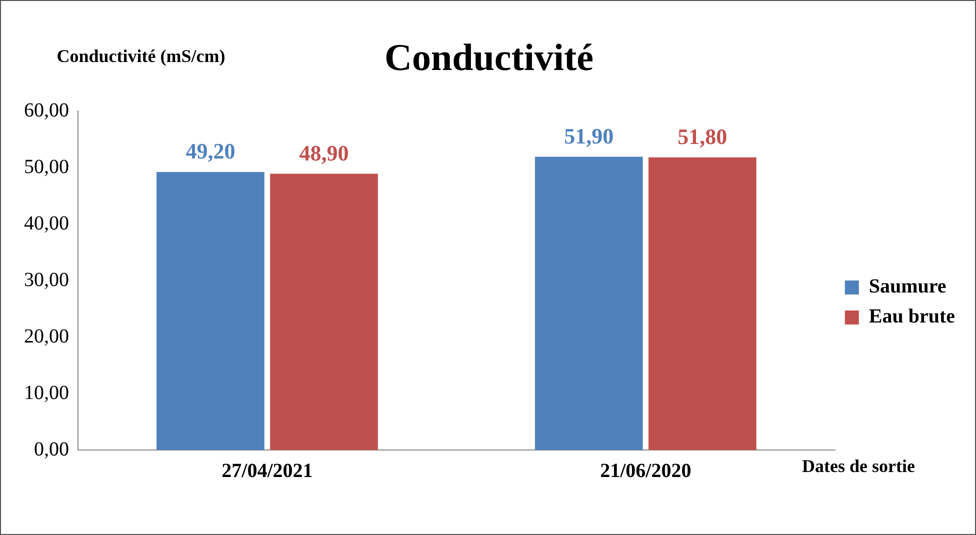 Image resolution: width=976 pixels, height=535 pixels. What do you see at coordinates (46, 167) in the screenshot?
I see `y-tick-label: 50,00` at bounding box center [46, 167].